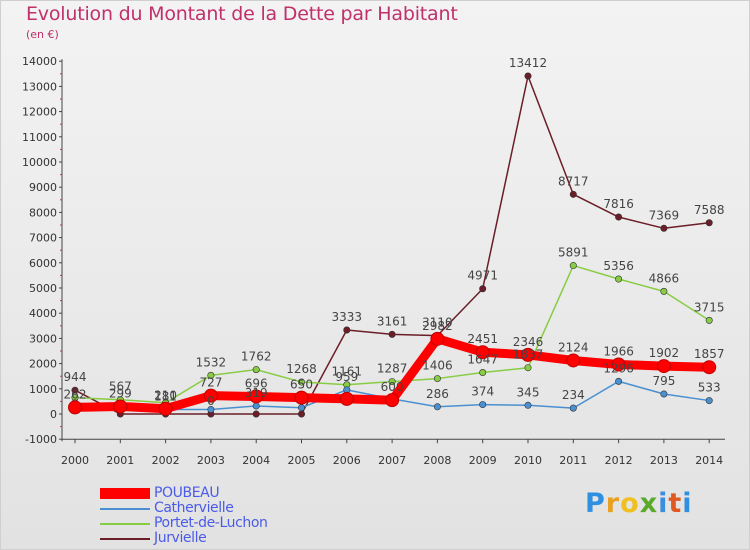 This screenshot has width=750, height=550. Describe the element at coordinates (39, 86) in the screenshot. I see `y-tick-label: 13000` at that location.